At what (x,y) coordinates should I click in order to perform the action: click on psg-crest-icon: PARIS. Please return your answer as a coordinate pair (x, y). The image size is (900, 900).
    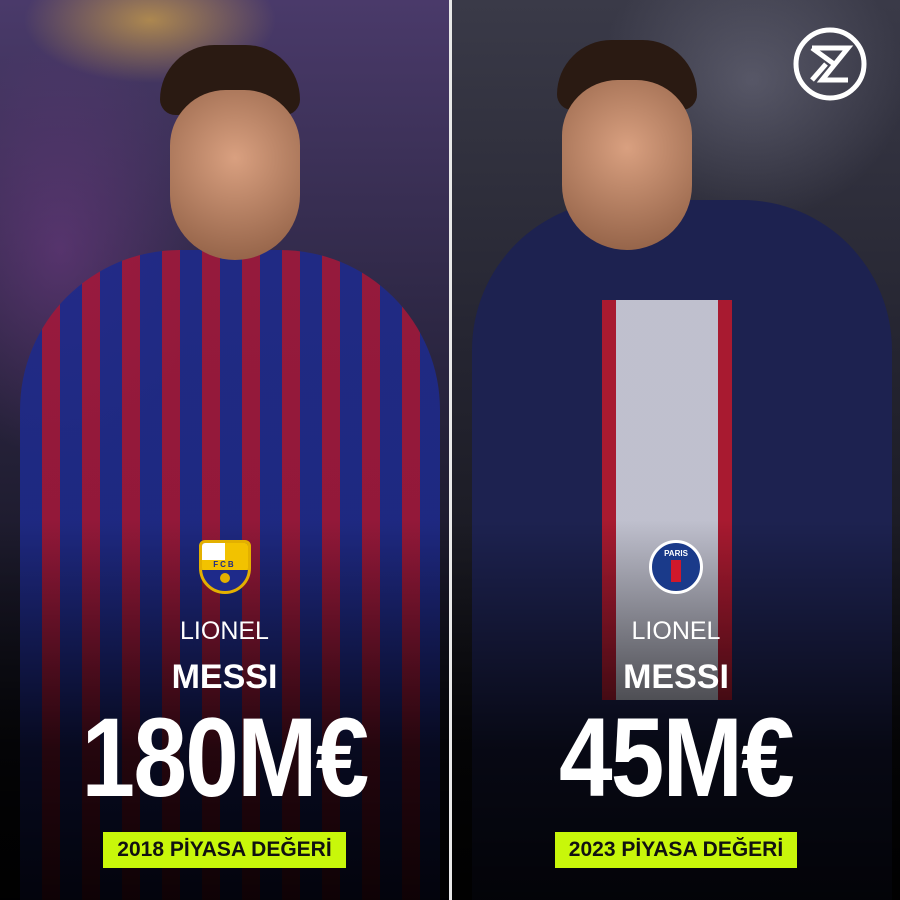
    Looking at the image, I should click on (676, 567).